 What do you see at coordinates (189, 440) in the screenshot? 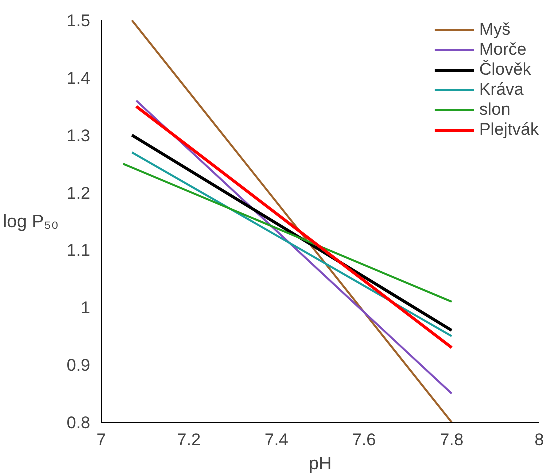
I see `x-tick-label: 7.2` at bounding box center [189, 440].